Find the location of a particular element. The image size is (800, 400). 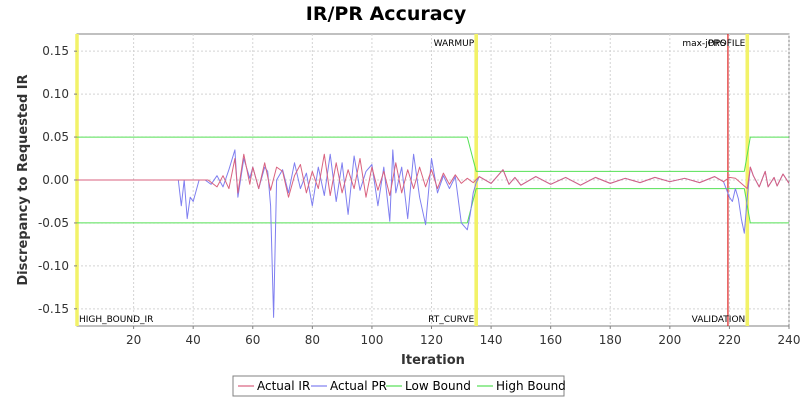

x-tick-label: 220 is located at coordinates (729, 340).